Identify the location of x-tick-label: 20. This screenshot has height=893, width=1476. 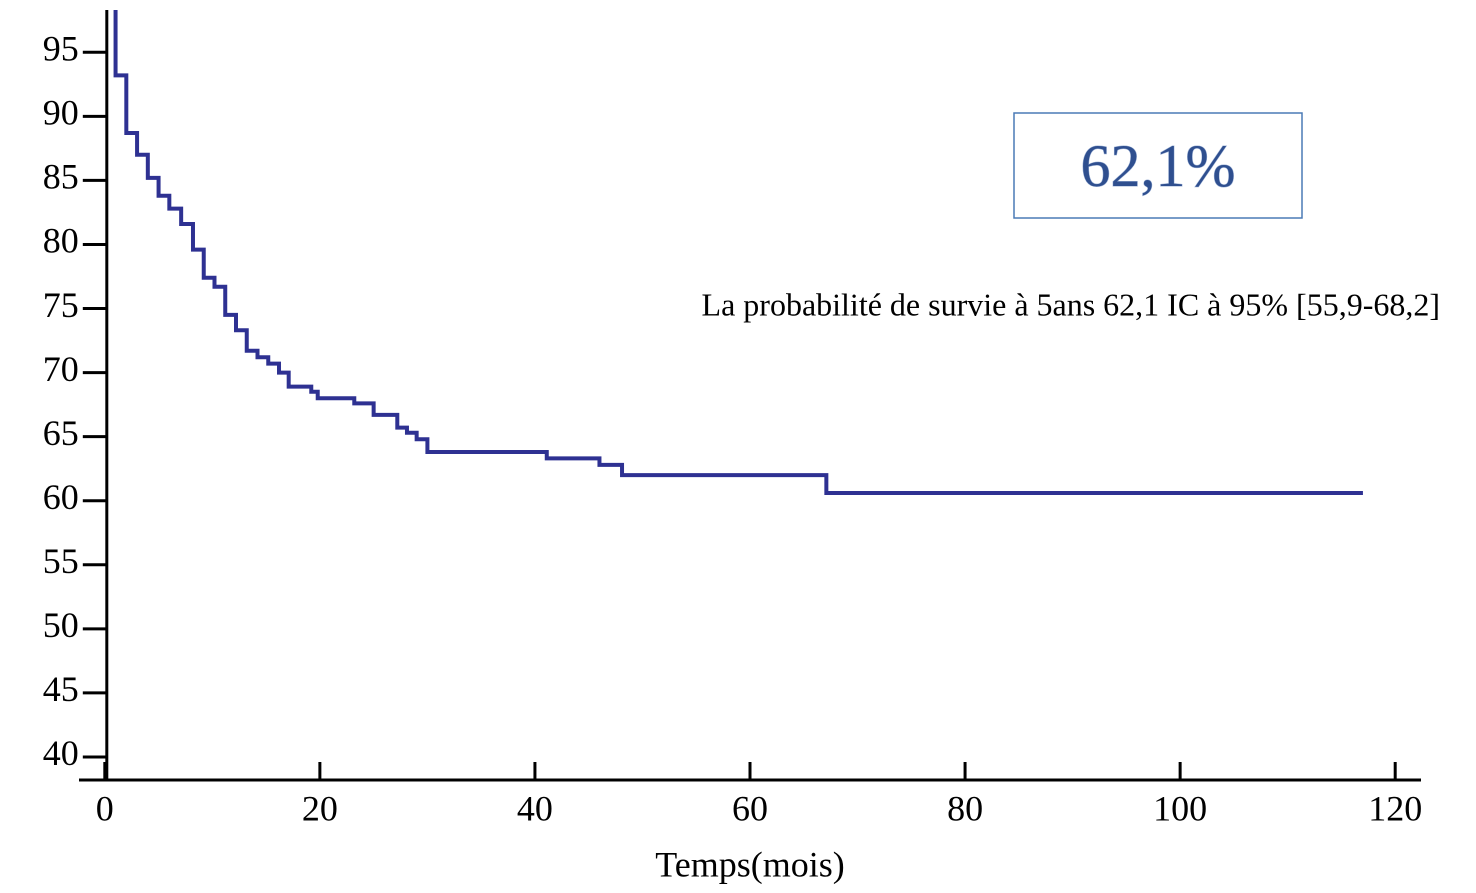
(320, 808).